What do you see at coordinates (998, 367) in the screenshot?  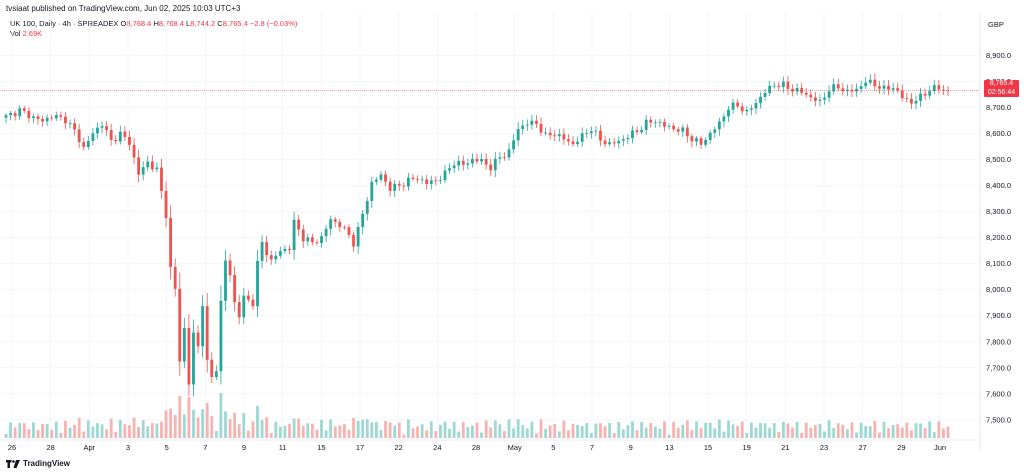 I see `y-tick-label: 7,700.0` at bounding box center [998, 367].